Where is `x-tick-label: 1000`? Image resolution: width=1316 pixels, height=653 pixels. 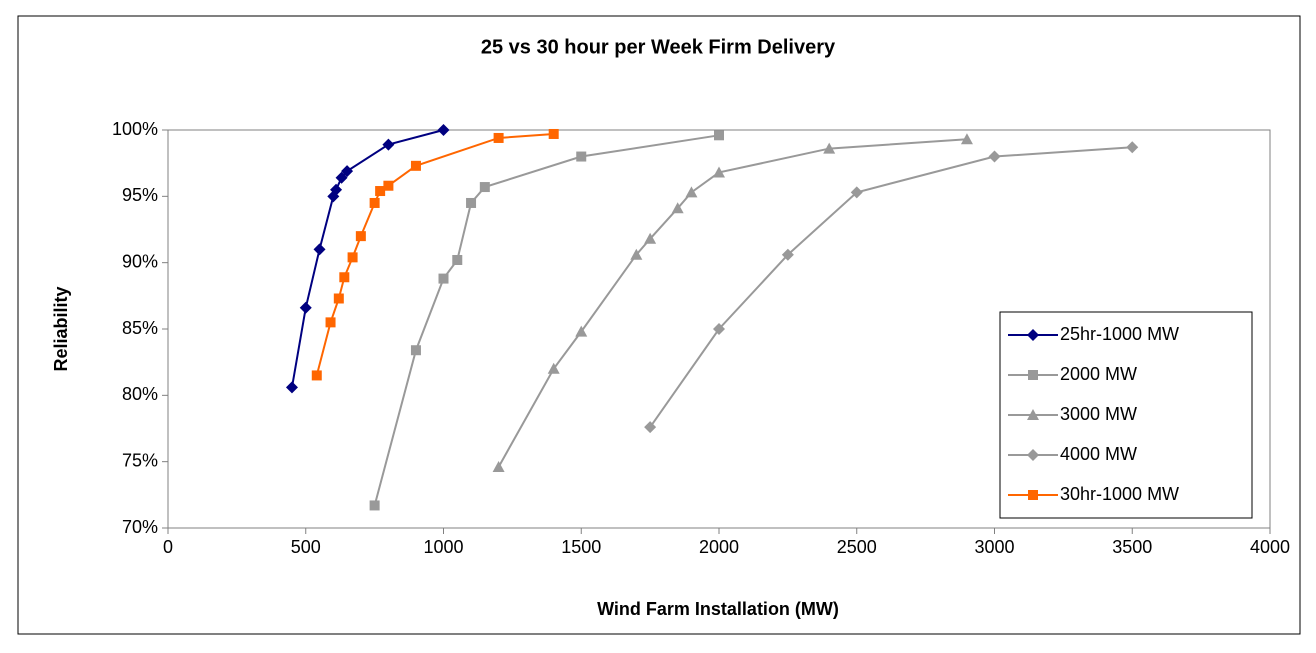
x-tick-label: 1000 is located at coordinates (443, 547).